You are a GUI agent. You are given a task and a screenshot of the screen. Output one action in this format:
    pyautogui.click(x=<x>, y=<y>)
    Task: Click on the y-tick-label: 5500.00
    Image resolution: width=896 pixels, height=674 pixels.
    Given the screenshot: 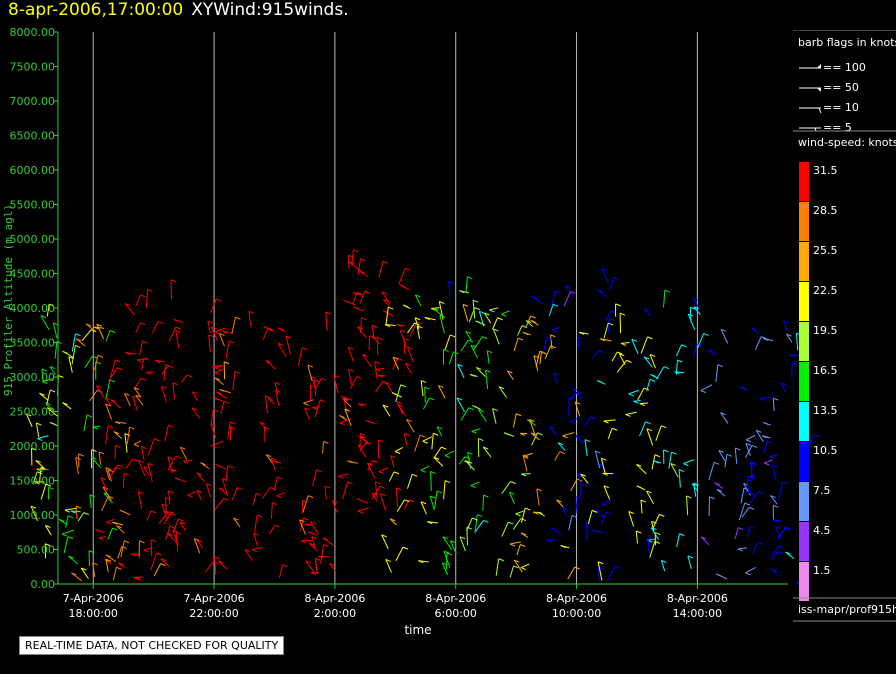 What is the action you would take?
    pyautogui.click(x=33, y=205)
    